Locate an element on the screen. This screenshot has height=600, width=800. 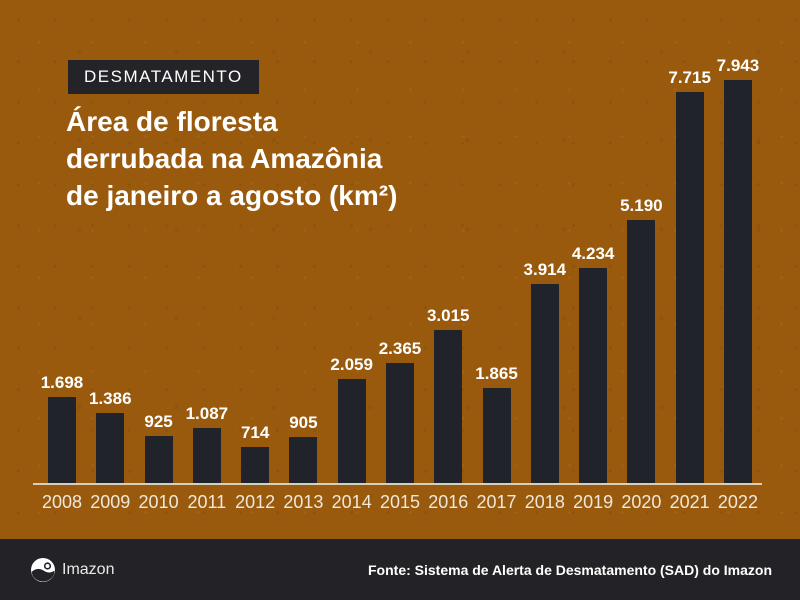
bar-value-label: 1.865 is located at coordinates (496, 373).